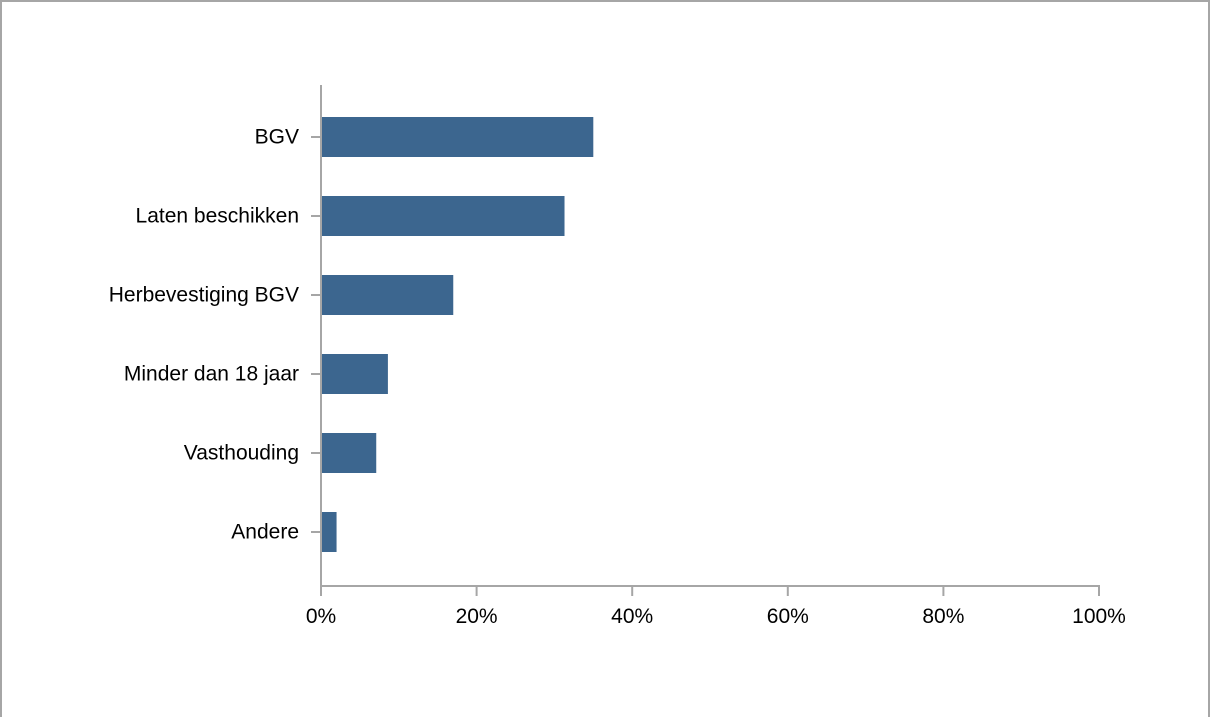 The height and width of the screenshot is (717, 1210). What do you see at coordinates (443, 216) in the screenshot?
I see `bar-laten-beschikken` at bounding box center [443, 216].